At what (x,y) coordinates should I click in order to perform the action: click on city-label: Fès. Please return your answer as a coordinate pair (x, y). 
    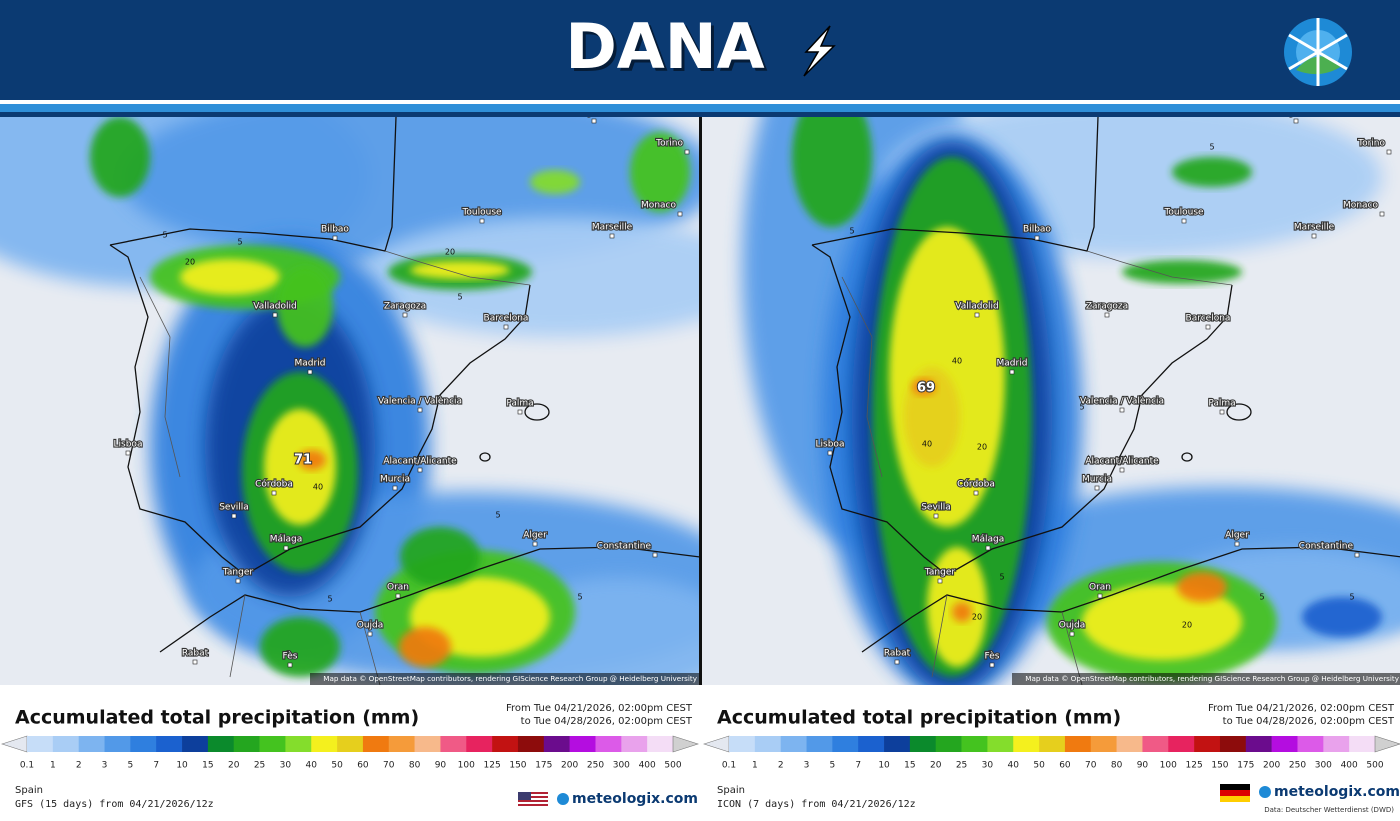
    Looking at the image, I should click on (290, 656).